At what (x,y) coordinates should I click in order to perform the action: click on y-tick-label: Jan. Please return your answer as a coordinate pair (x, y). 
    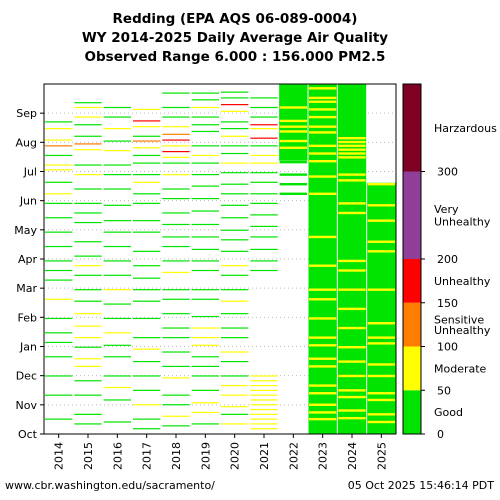
    Looking at the image, I should click on (28, 347).